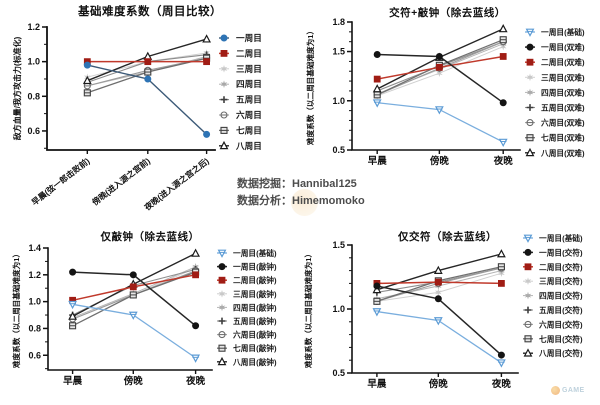 Image resolution: width=600 pixels, height=405 pixels. I want to click on legend-item: 五周目(敲钟), so click(247, 321).